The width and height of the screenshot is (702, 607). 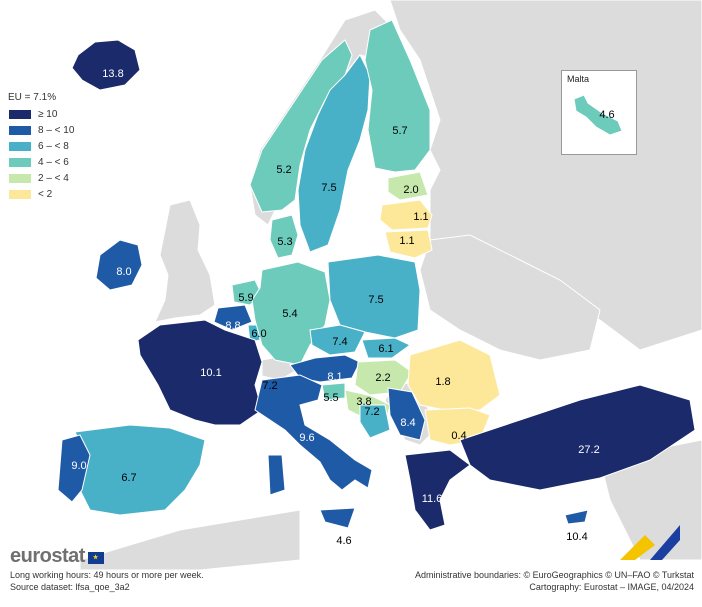 What do you see at coordinates (397, 96) in the screenshot?
I see `region-finland` at bounding box center [397, 96].